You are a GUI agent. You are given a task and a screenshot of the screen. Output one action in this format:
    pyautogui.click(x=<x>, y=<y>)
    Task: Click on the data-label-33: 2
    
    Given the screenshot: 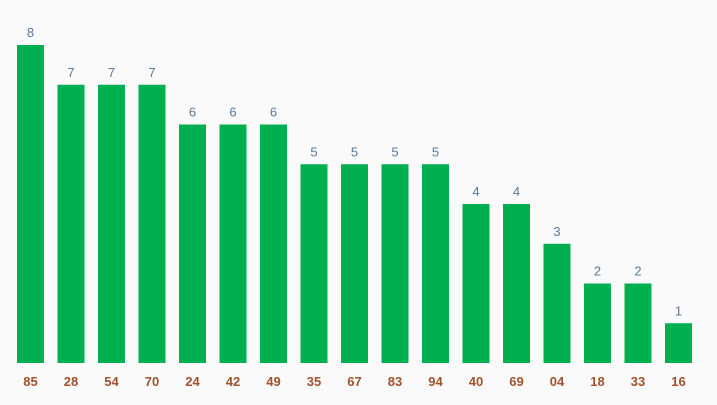 What is the action you would take?
    pyautogui.click(x=637, y=271)
    